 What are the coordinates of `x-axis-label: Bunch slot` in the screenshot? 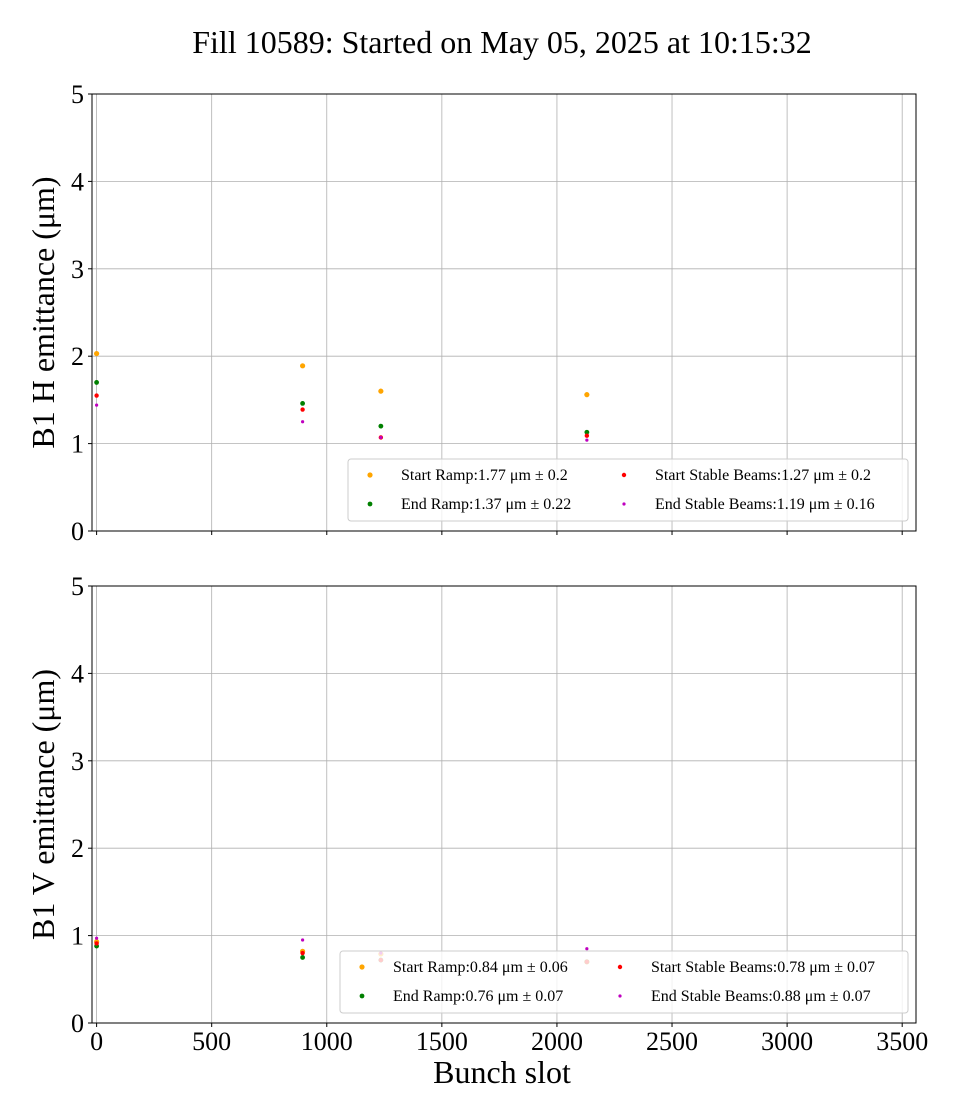 It's located at (502, 1072).